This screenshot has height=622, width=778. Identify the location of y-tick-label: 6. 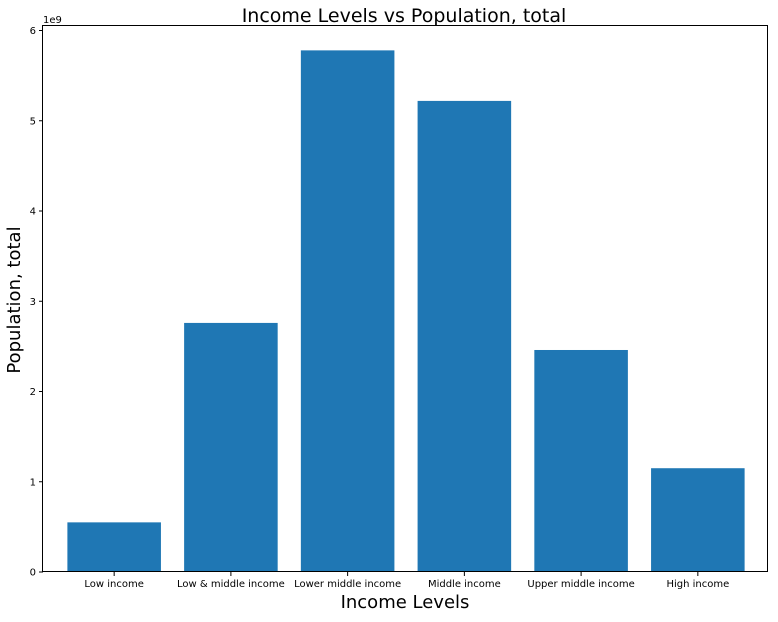
(33, 31).